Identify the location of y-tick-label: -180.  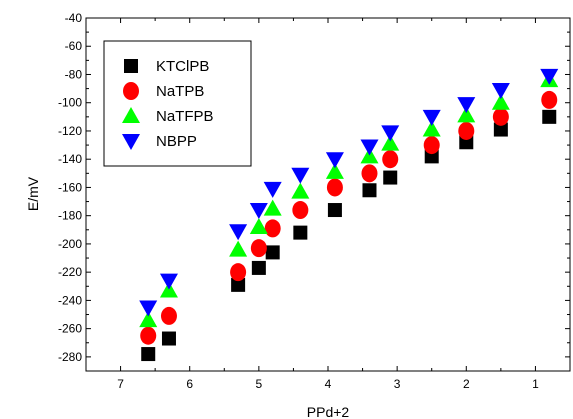
(70, 216).